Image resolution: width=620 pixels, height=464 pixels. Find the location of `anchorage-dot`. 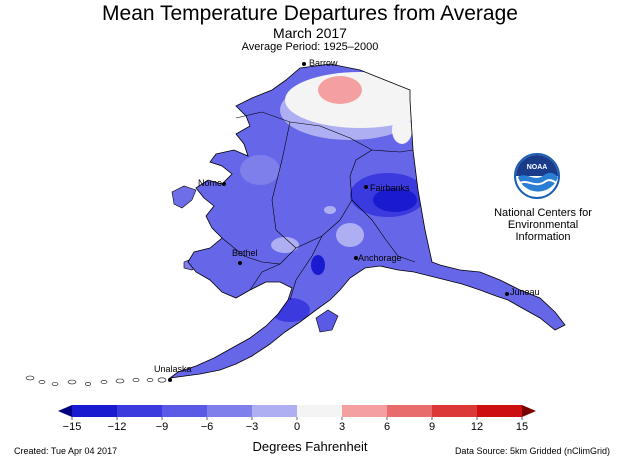

anchorage-dot is located at coordinates (356, 258).